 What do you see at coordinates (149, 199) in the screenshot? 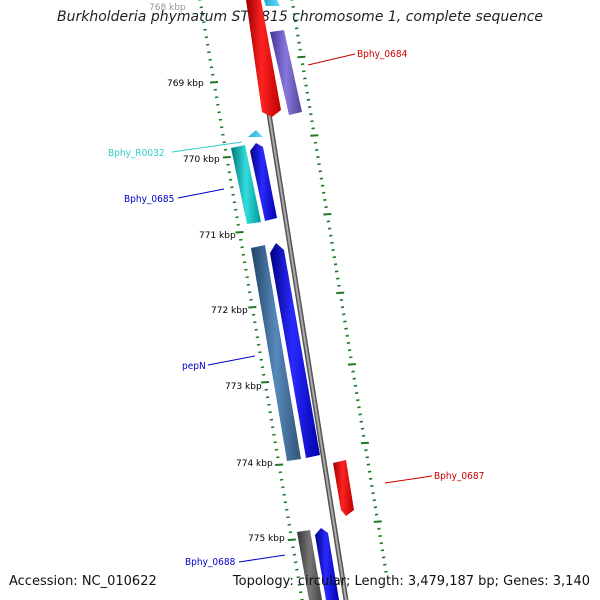
I see `gene-label-bphy-0685: Bphy_0685` at bounding box center [149, 199].